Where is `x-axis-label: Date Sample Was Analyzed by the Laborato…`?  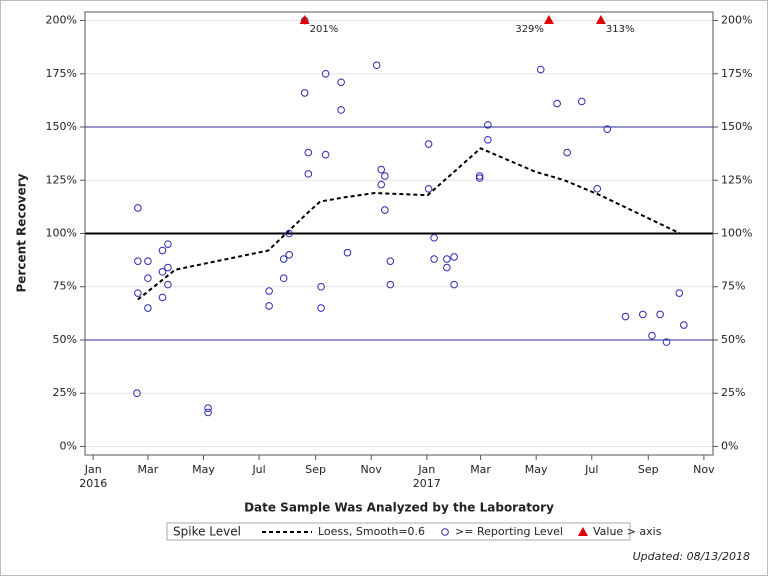 x-axis-label: Date Sample Was Analyzed by the Laborato… is located at coordinates (399, 508).